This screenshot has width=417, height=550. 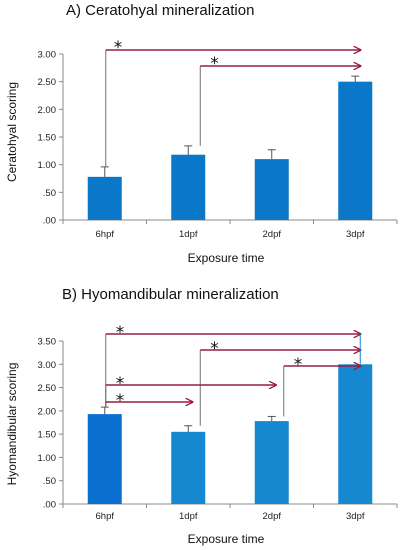 I want to click on chart-a-bar-2dpf, so click(x=271, y=189).